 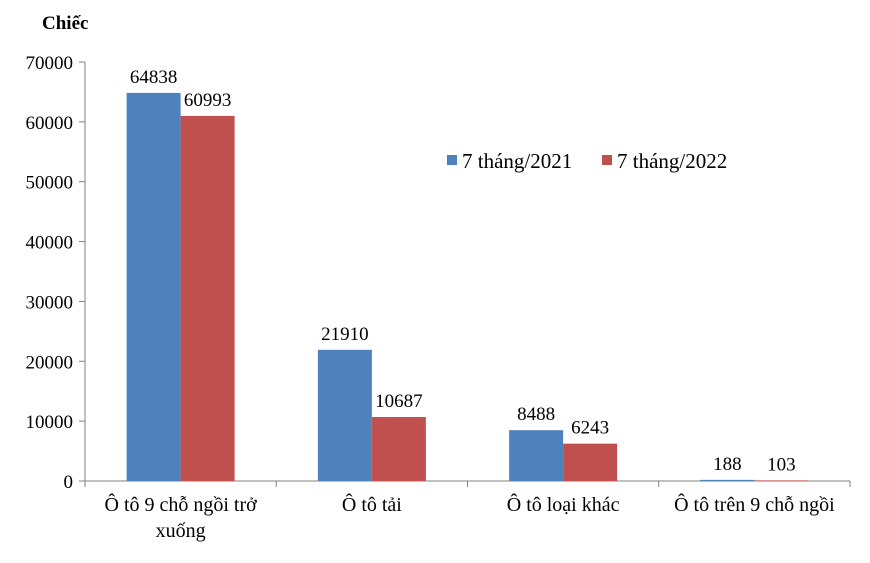 I want to click on y-tick-label: 20000, so click(x=50, y=362).